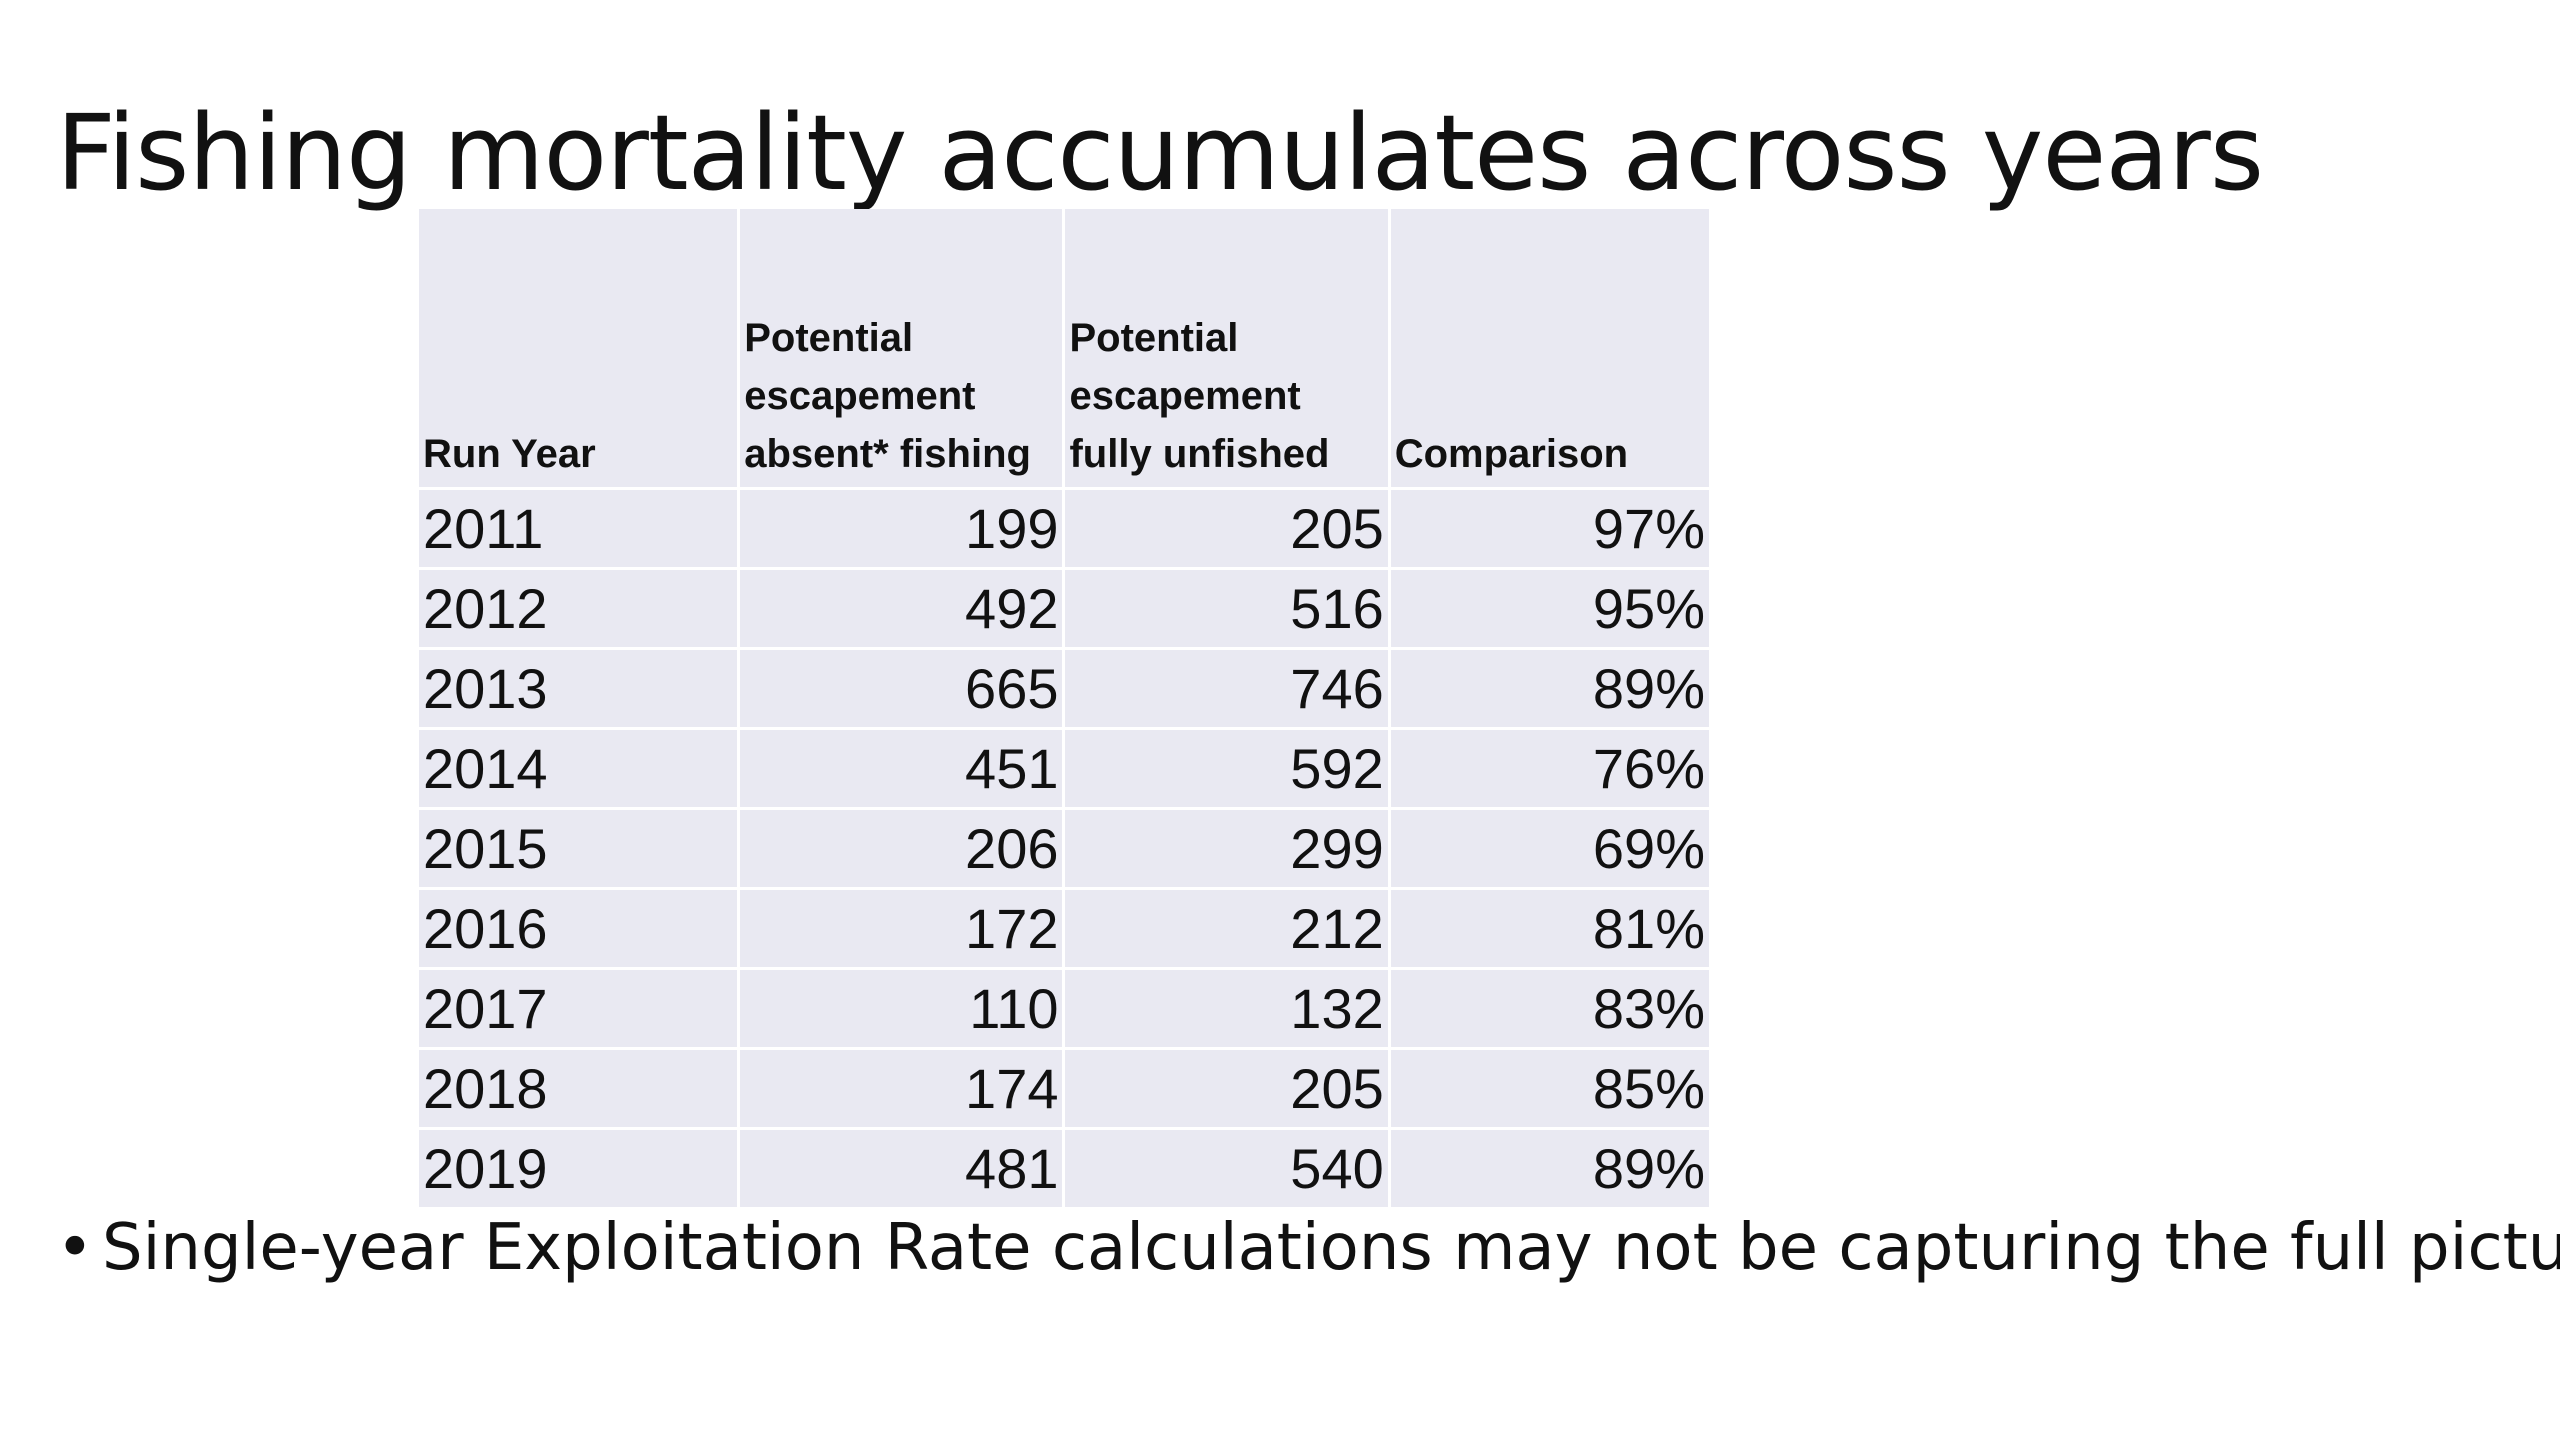 The image size is (2560, 1440). Describe the element at coordinates (901, 1008) in the screenshot. I see `cell-absent-fishing: 110` at that location.